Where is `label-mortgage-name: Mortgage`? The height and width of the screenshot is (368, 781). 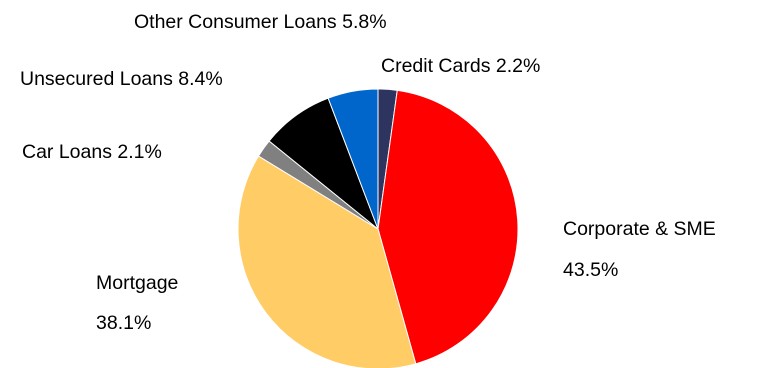
label-mortgage-name: Mortgage is located at coordinates (137, 283).